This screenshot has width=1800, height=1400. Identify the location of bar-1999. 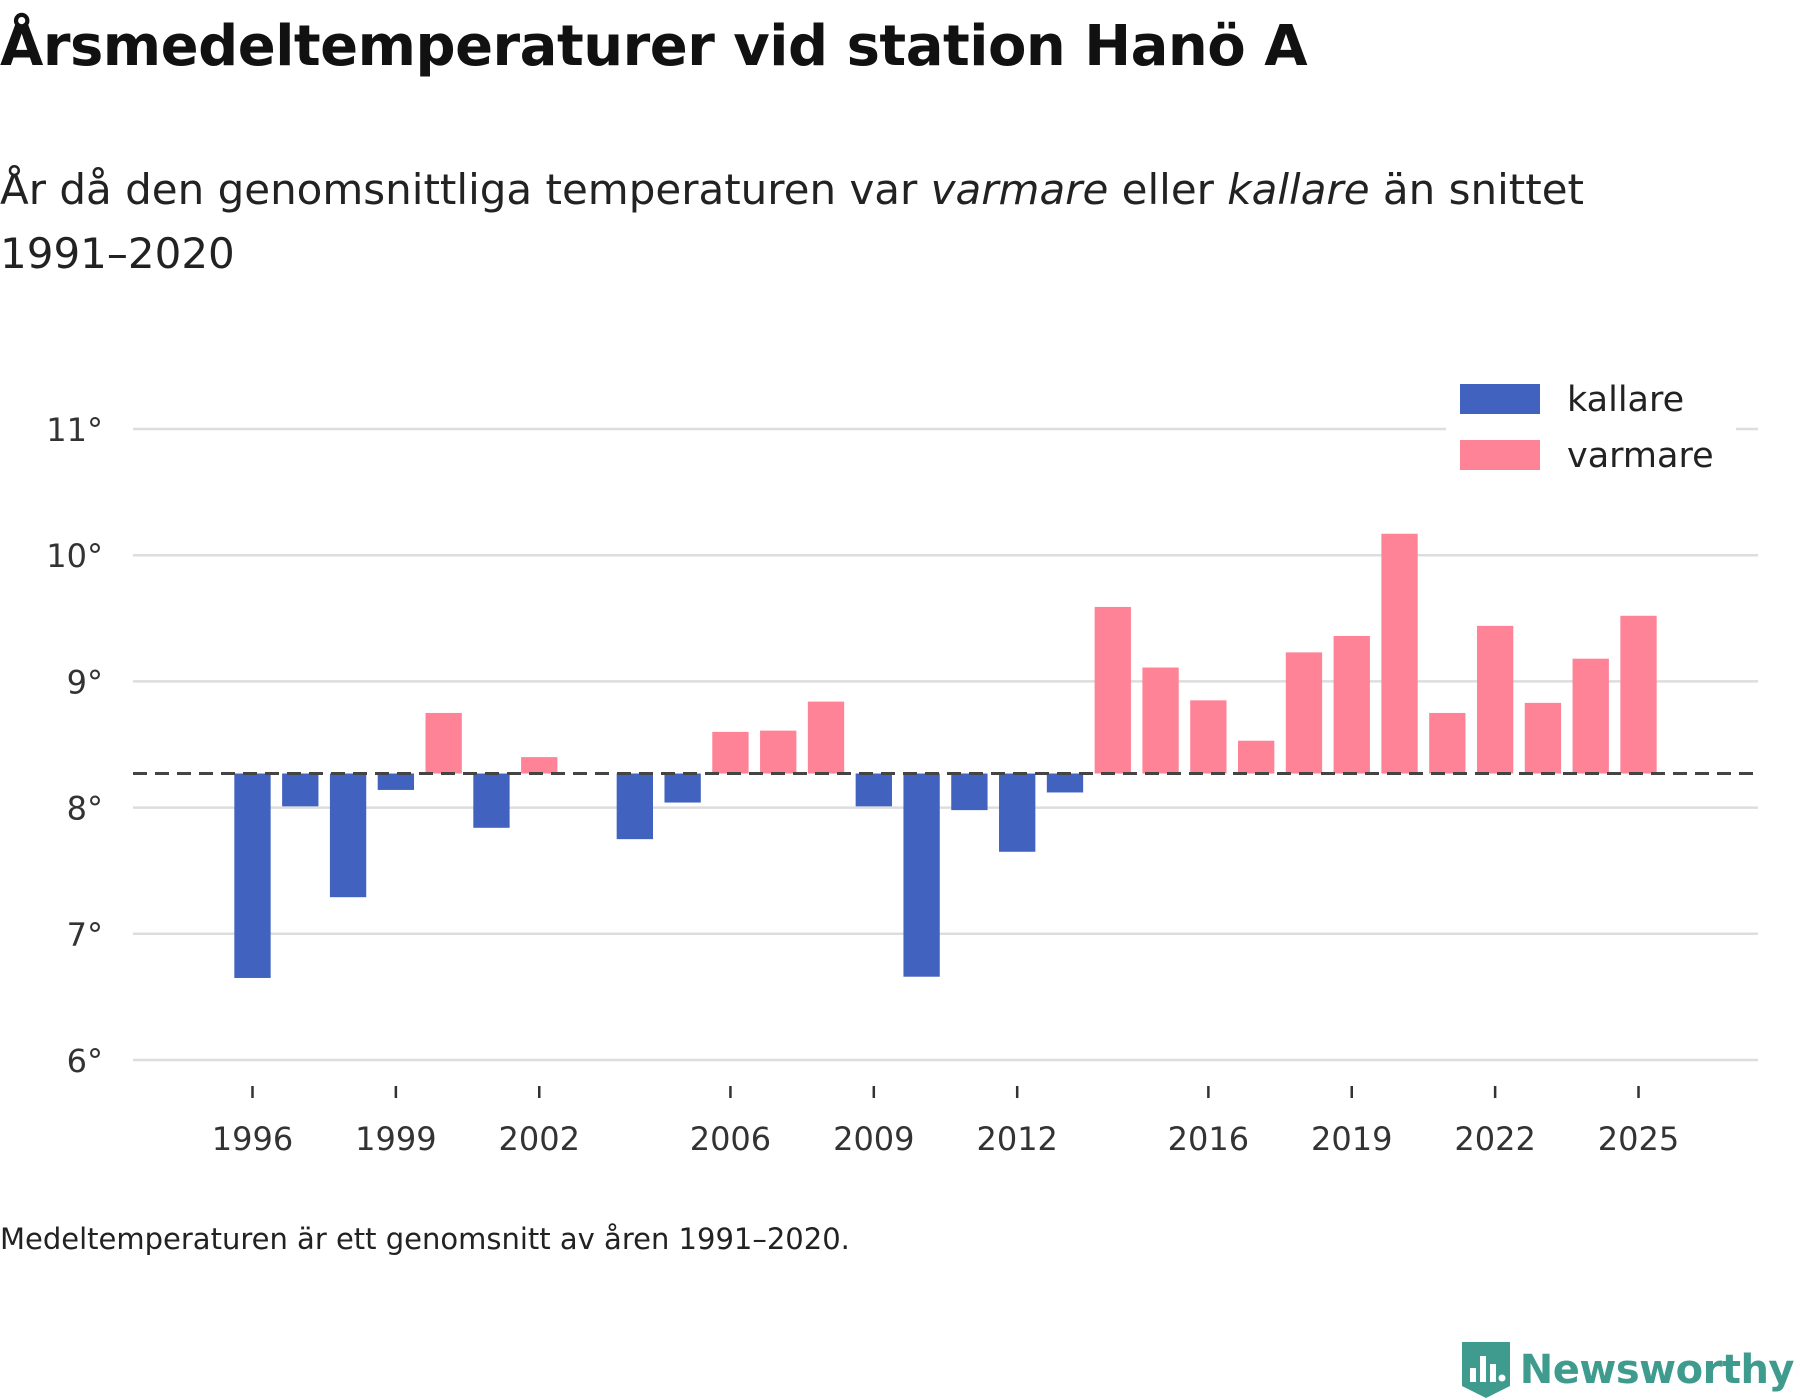
(396, 781).